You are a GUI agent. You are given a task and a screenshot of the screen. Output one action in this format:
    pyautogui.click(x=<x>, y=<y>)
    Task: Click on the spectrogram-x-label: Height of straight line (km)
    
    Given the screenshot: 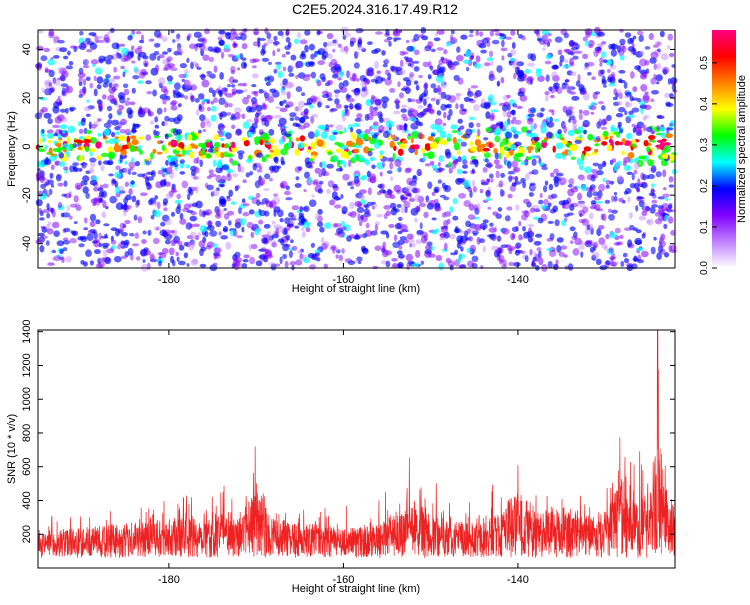 What is the action you would take?
    pyautogui.click(x=356, y=289)
    